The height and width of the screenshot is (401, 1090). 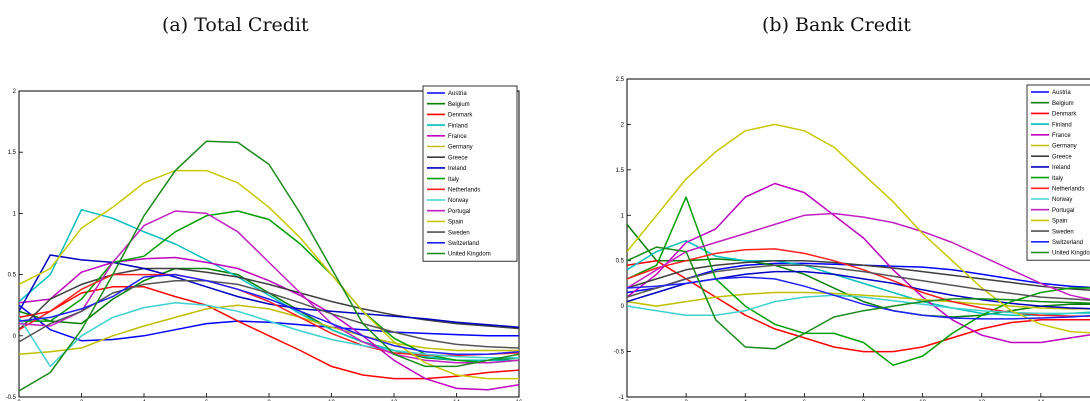 What do you see at coordinates (269, 329) in the screenshot?
I see `series-line-germany` at bounding box center [269, 329].